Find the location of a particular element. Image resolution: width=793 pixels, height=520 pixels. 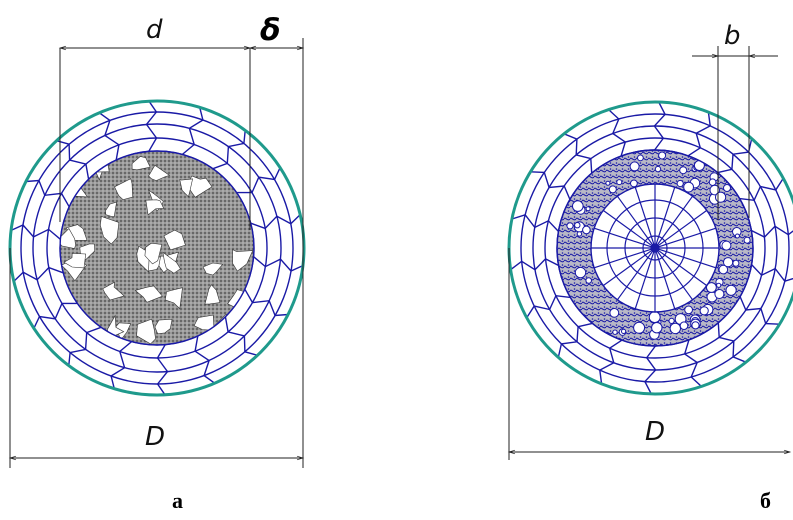

label-d: d is located at coordinates (154, 30).